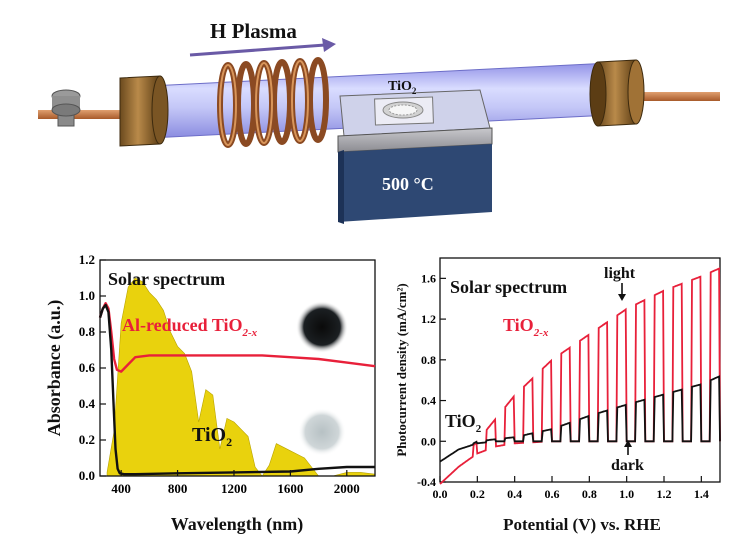  What do you see at coordinates (66, 108) in the screenshot?
I see `valve-knob` at bounding box center [66, 108].